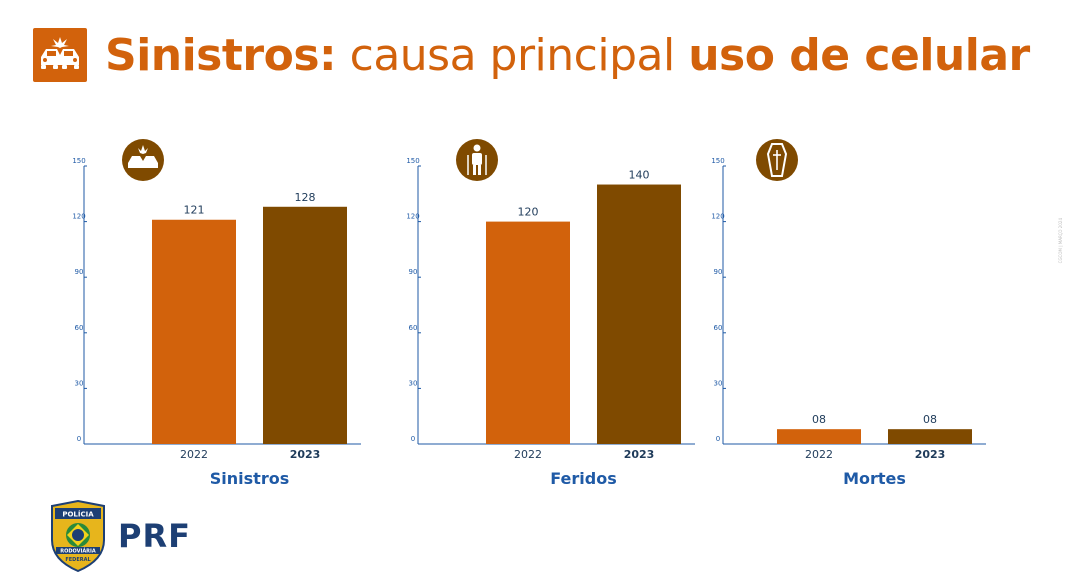  Describe the element at coordinates (639, 175) in the screenshot. I see `value-label: 140` at that location.